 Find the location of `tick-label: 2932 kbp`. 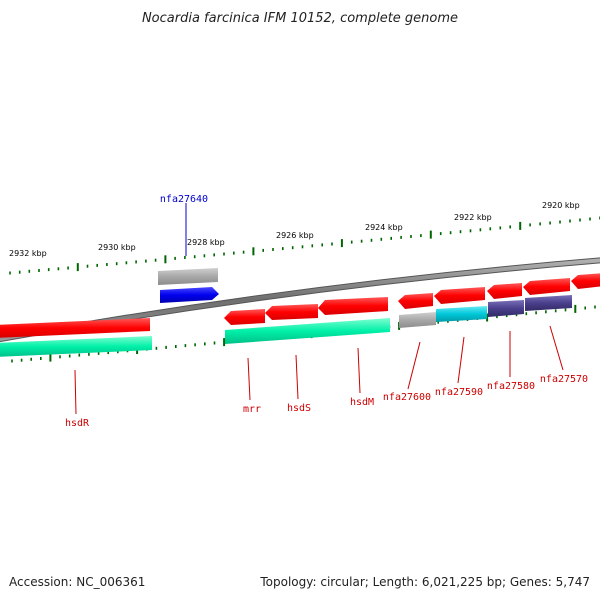

tick-label: 2932 kbp is located at coordinates (28, 253).